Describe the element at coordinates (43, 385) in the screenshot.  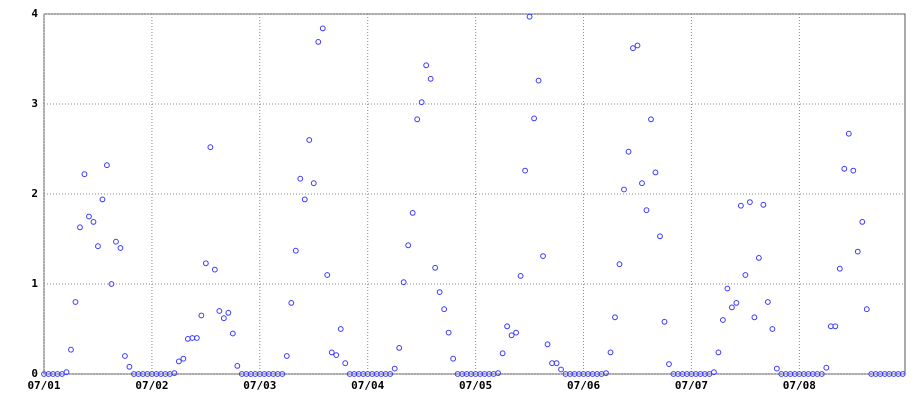
I see `x-tick-label: 07/01` at that location.